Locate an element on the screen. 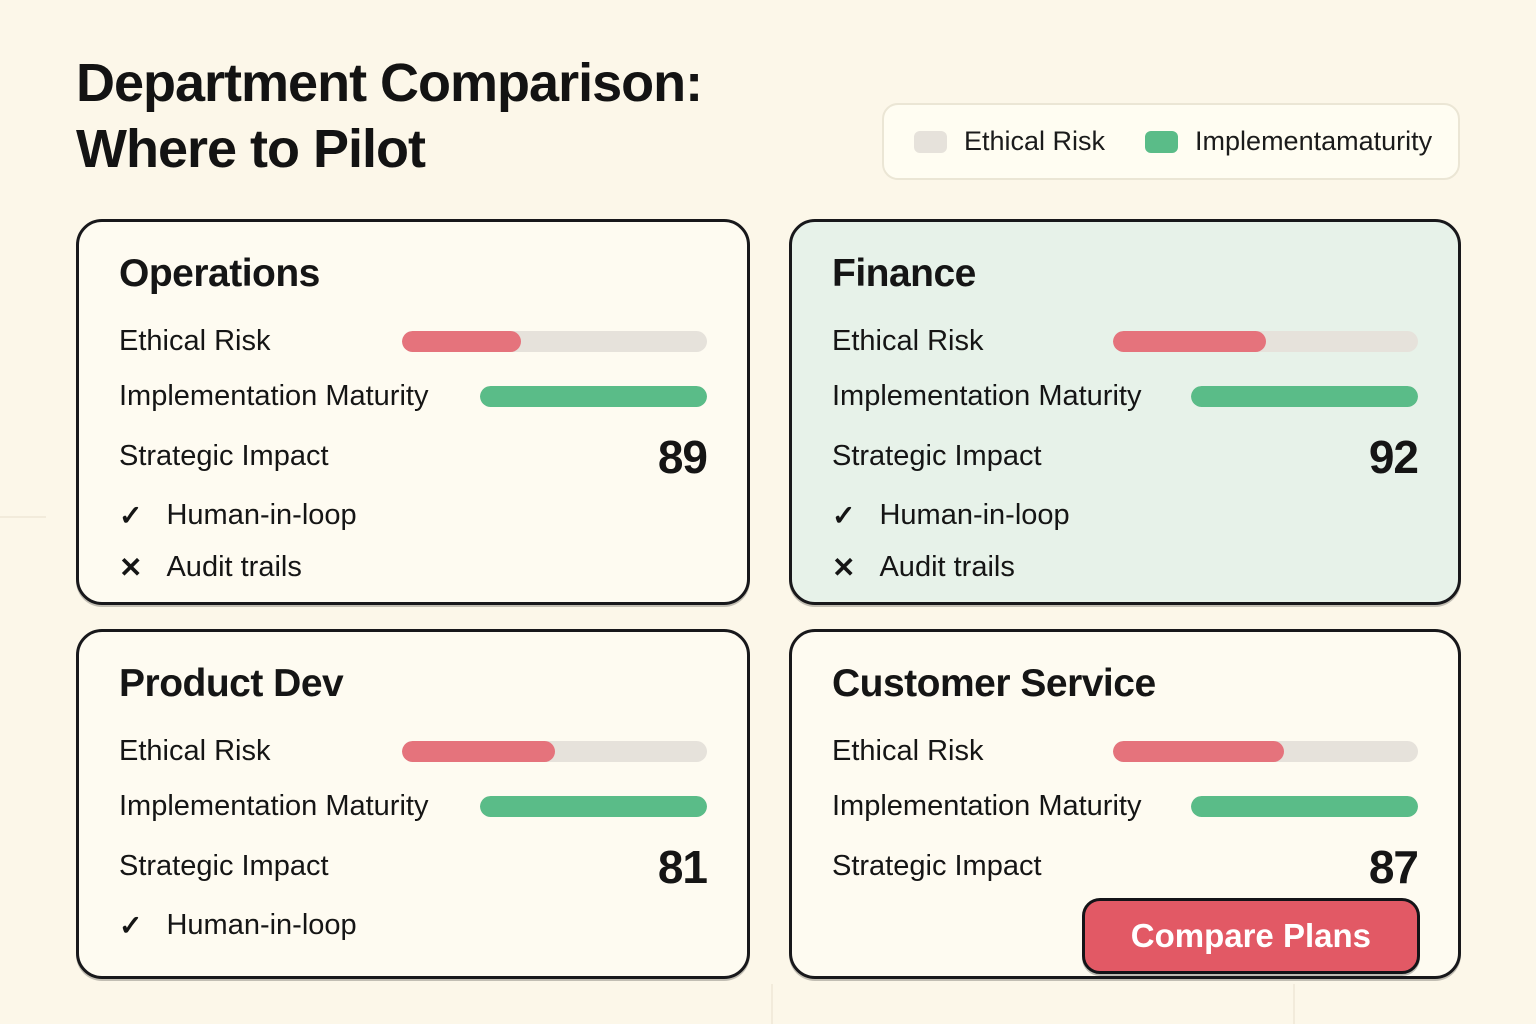 This screenshot has height=1024, width=1536. legend: Ethical Risk Implementamaturity is located at coordinates (1171, 141).